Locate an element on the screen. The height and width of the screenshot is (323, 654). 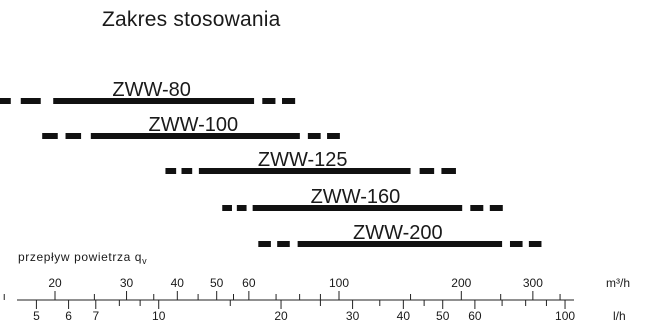
bottom-axis-tick-label: 5 is located at coordinates (36, 316).